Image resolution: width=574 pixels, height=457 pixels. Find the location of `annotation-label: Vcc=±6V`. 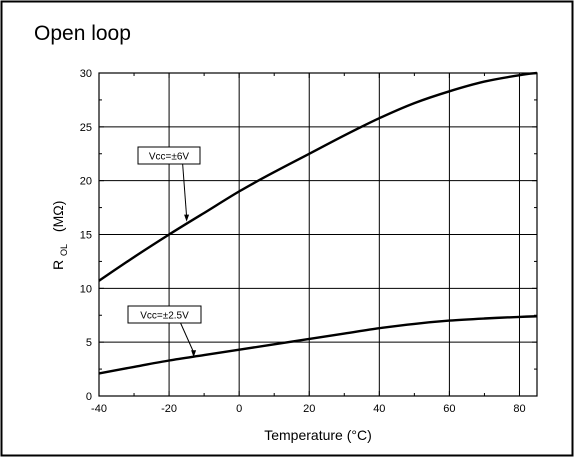

annotation-label: Vcc=±6V is located at coordinates (169, 157).